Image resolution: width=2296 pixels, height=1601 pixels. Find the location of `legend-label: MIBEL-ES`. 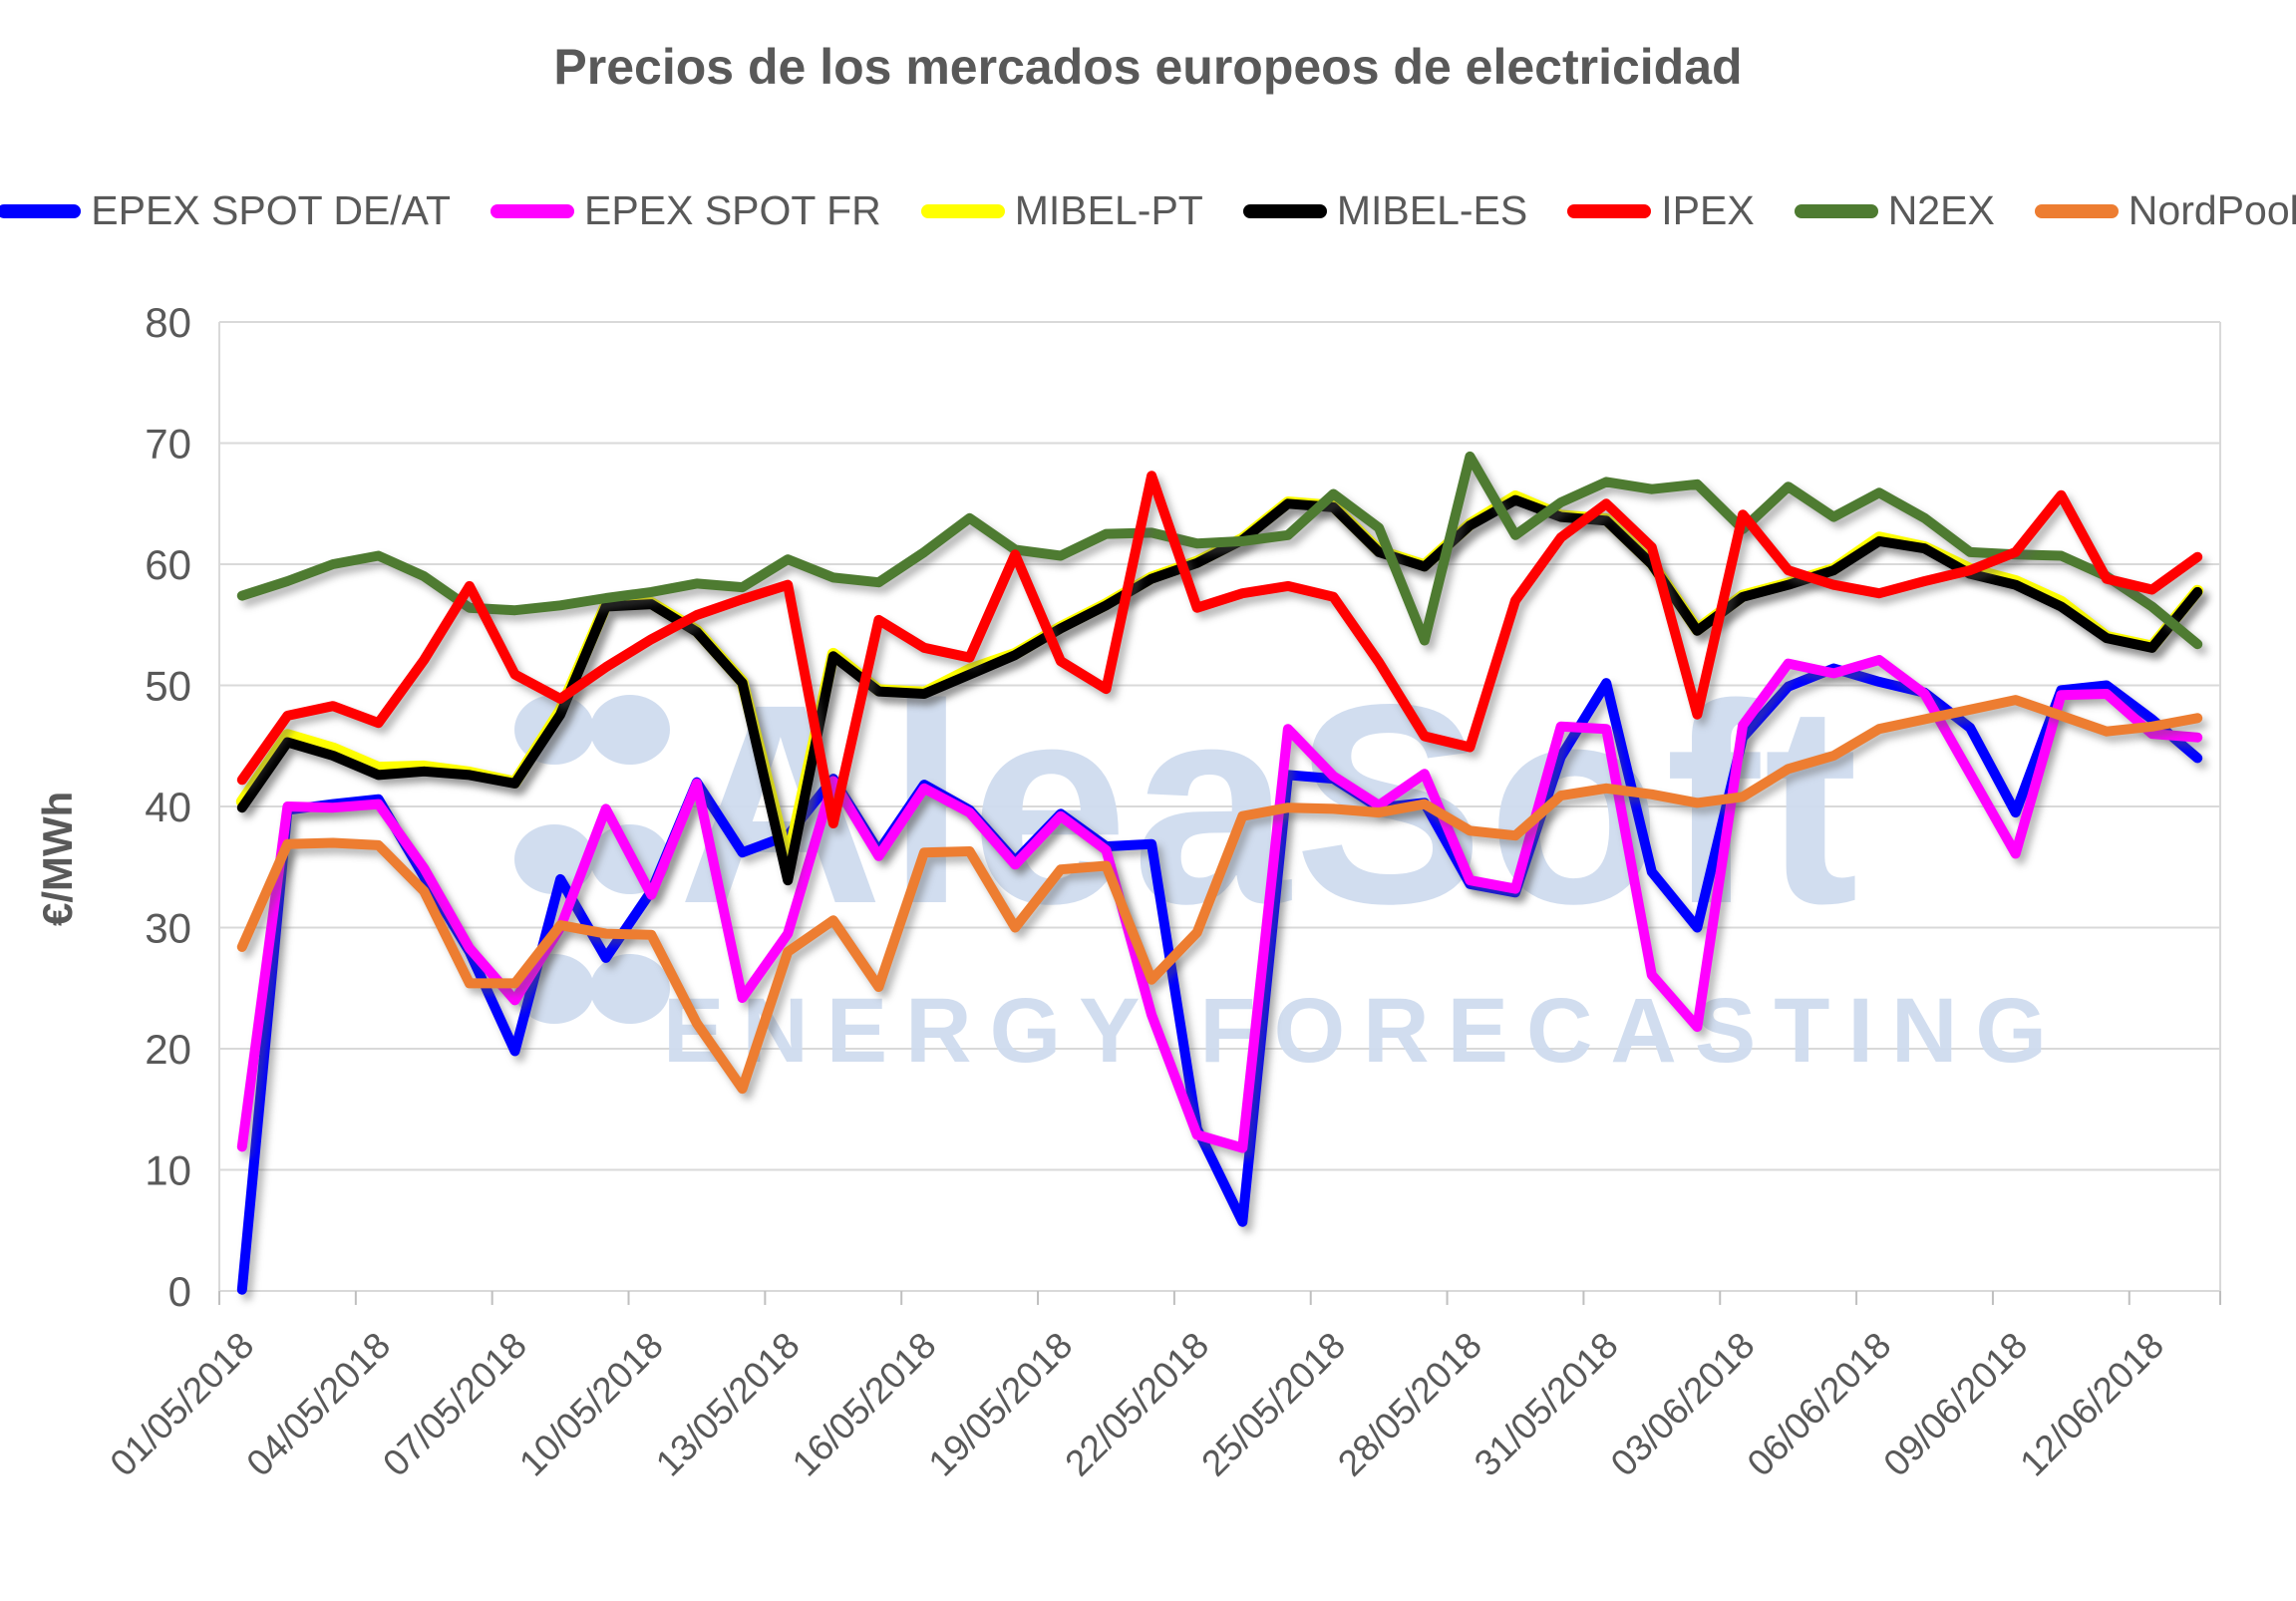

legend-label: MIBEL-ES is located at coordinates (1432, 210).